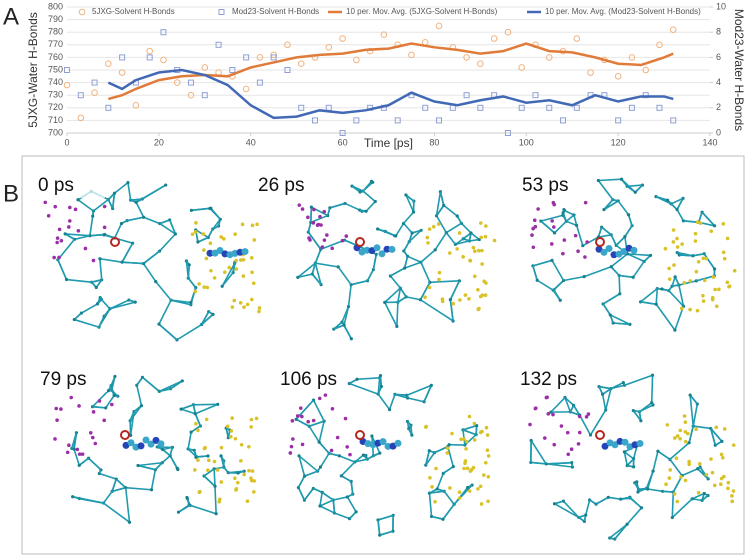 This screenshot has width=748, height=558. What do you see at coordinates (275, 11) in the screenshot?
I see `legend-label: Mod23-Solvent H-Bonds` at bounding box center [275, 11].